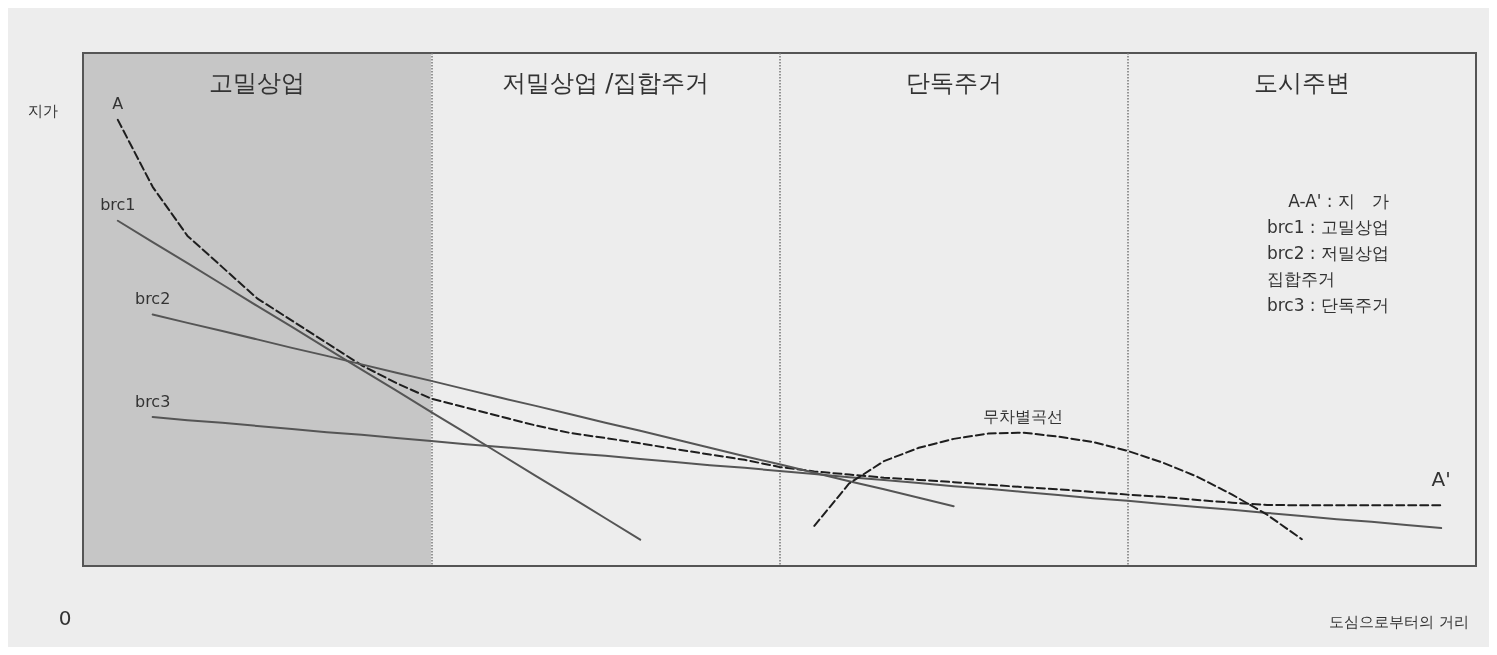  What do you see at coordinates (152, 401) in the screenshot?
I see `series-label: brc3` at bounding box center [152, 401].